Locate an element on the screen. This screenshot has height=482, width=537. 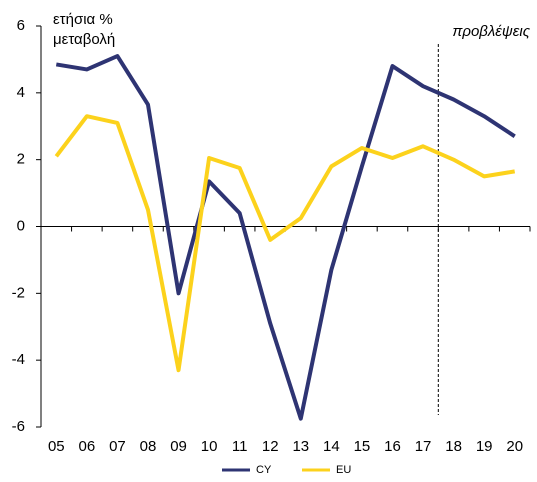
y-tick-label: -2 is located at coordinates (18, 292).